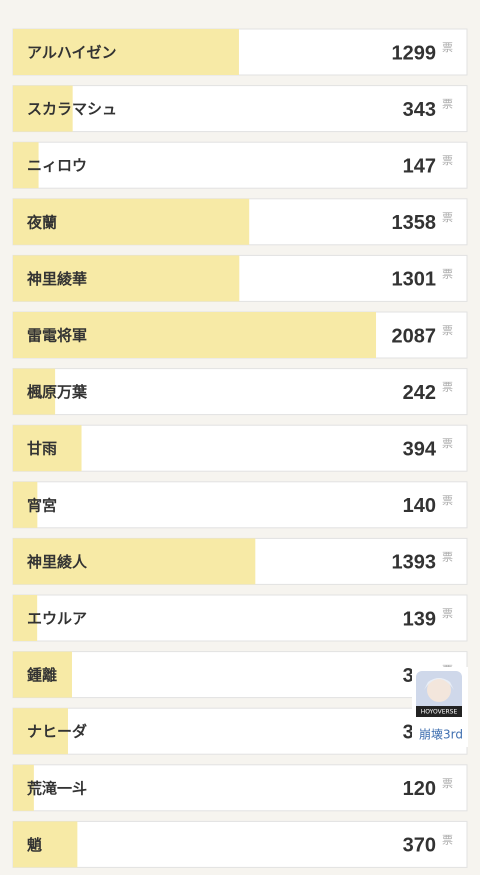  I want to click on icon-face, so click(439, 690).